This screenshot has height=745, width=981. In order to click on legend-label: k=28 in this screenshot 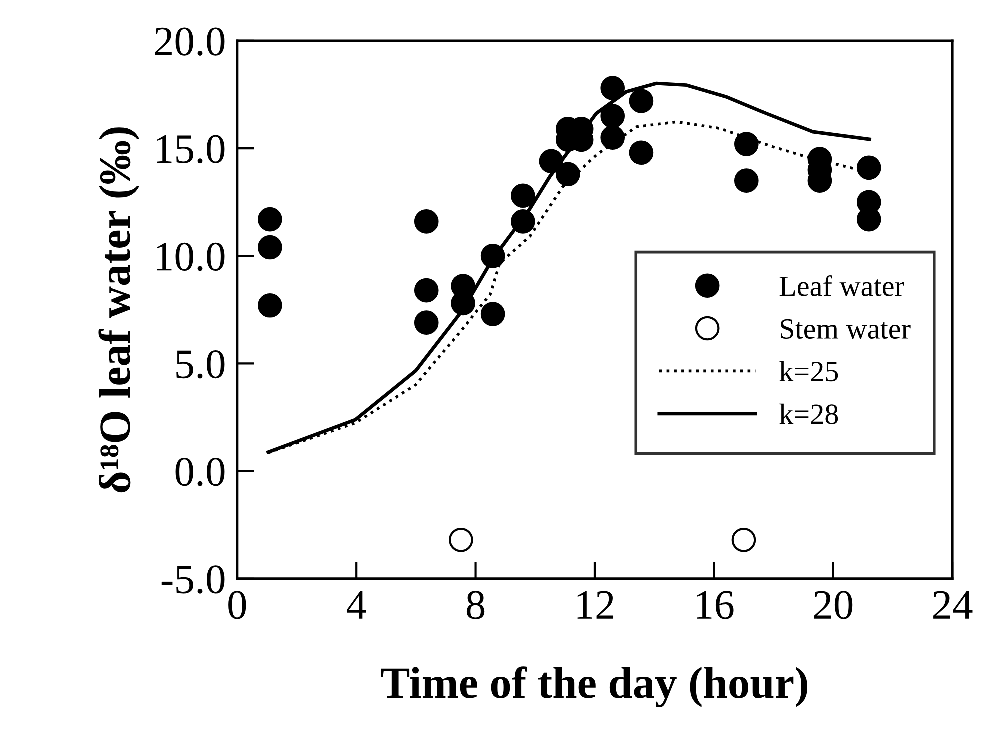, I will do `click(809, 414)`.